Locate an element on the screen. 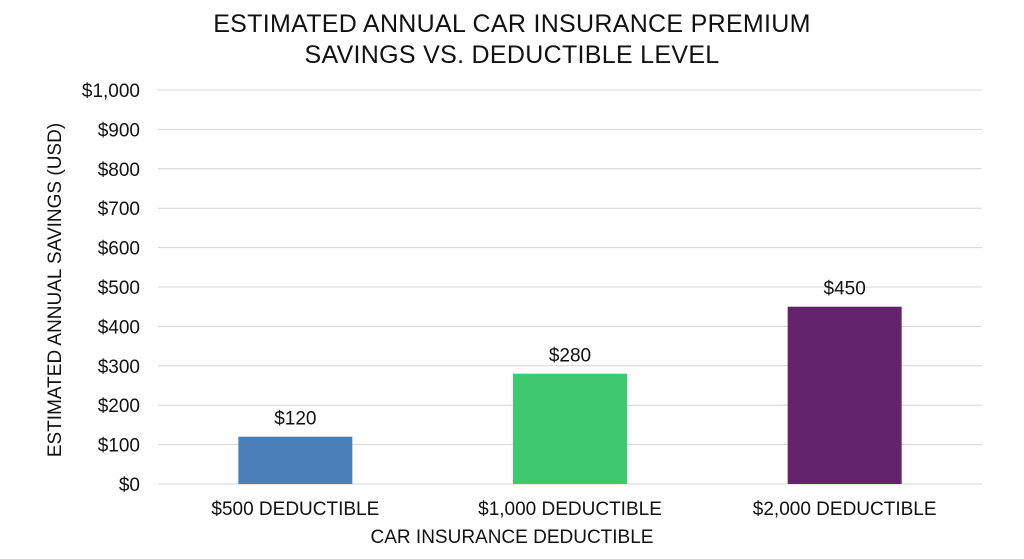  y-tick-label: $500 is located at coordinates (119, 288).